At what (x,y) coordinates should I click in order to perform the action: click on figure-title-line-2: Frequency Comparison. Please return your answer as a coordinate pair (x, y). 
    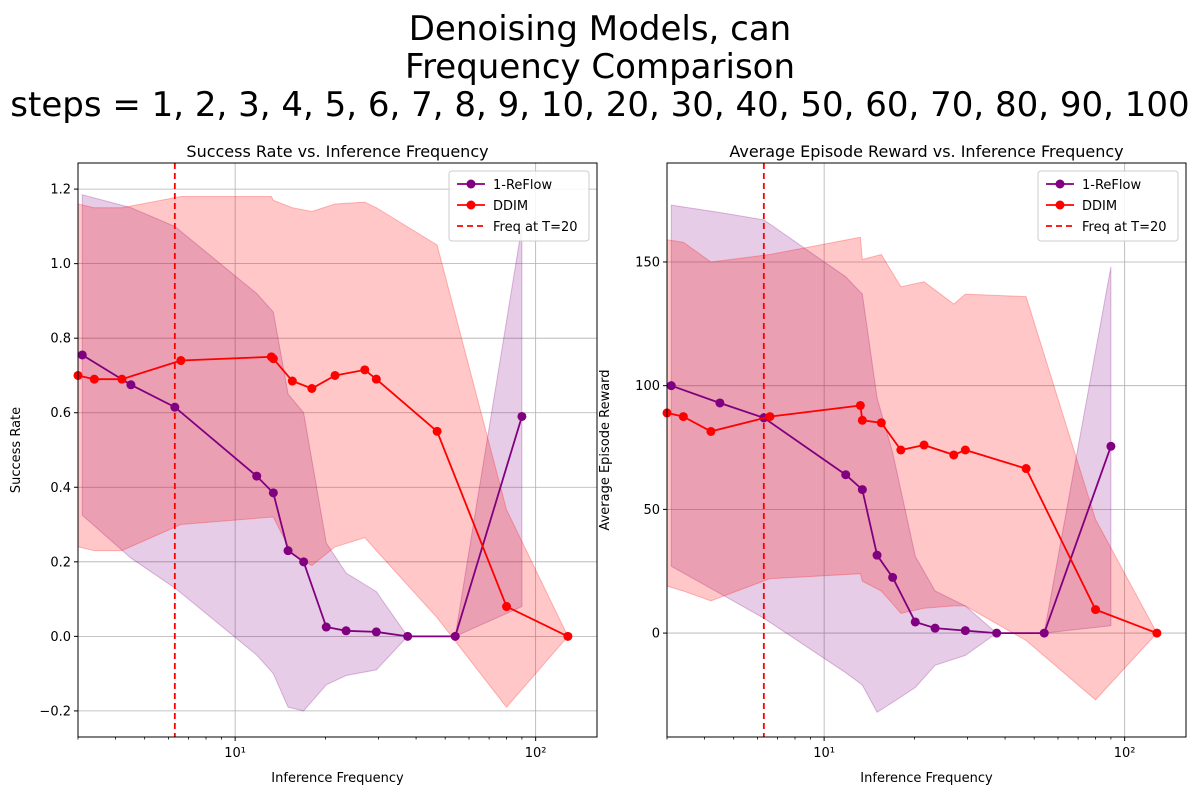
    Looking at the image, I should click on (600, 67).